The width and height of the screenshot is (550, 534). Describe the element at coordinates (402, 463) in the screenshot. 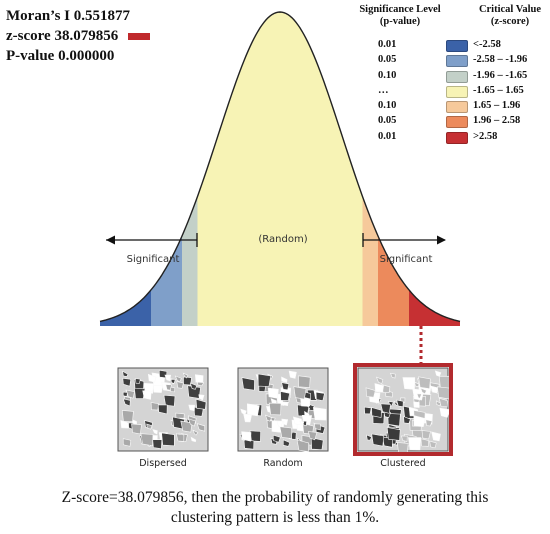

I see `map-label: Clustered` at that location.